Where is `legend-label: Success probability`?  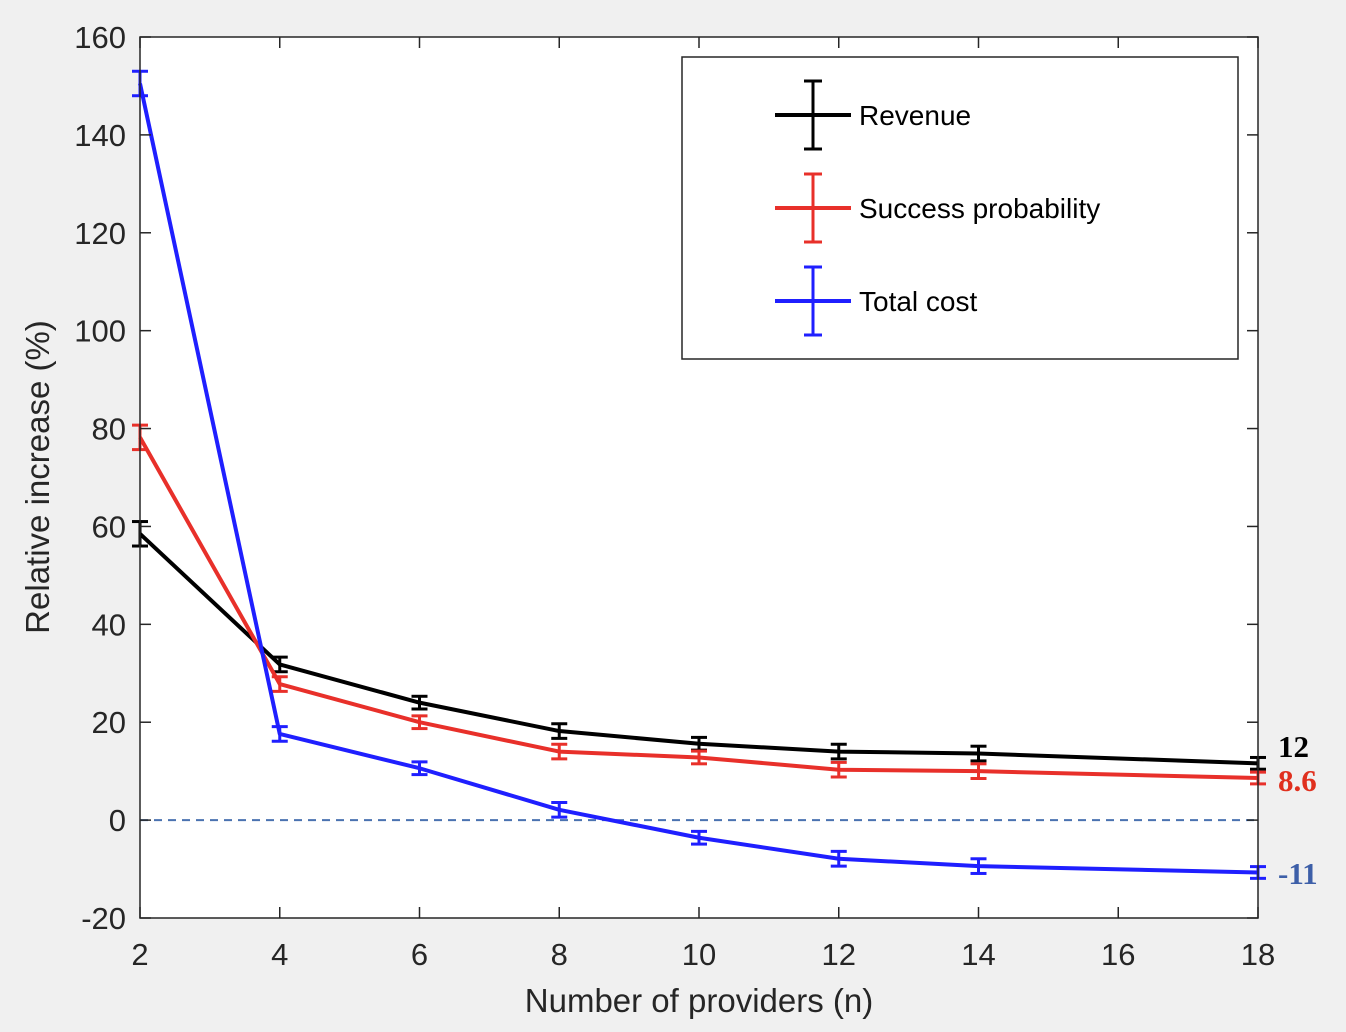
legend-label: Success probability is located at coordinates (979, 208).